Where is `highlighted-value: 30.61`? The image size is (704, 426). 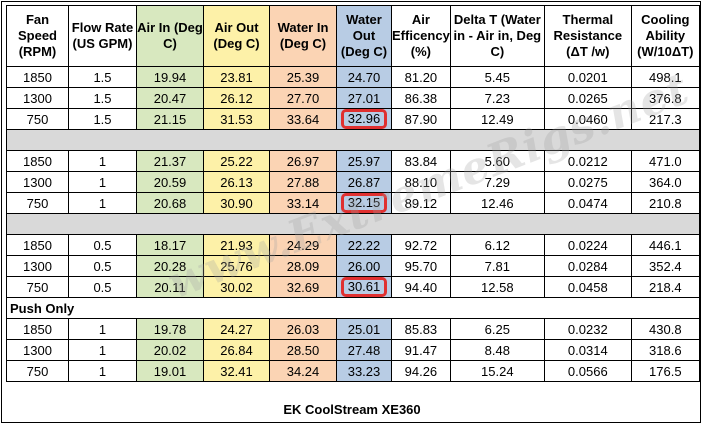 highlighted-value: 30.61 is located at coordinates (364, 287).